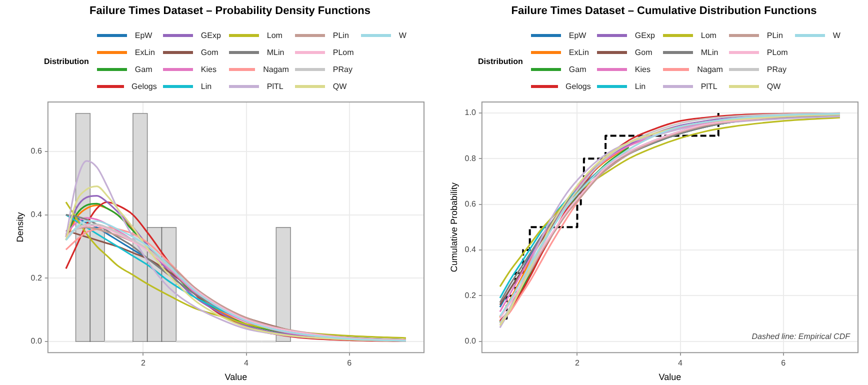 The width and height of the screenshot is (868, 385). What do you see at coordinates (470, 158) in the screenshot?
I see `y-tick-label: 0.8` at bounding box center [470, 158].